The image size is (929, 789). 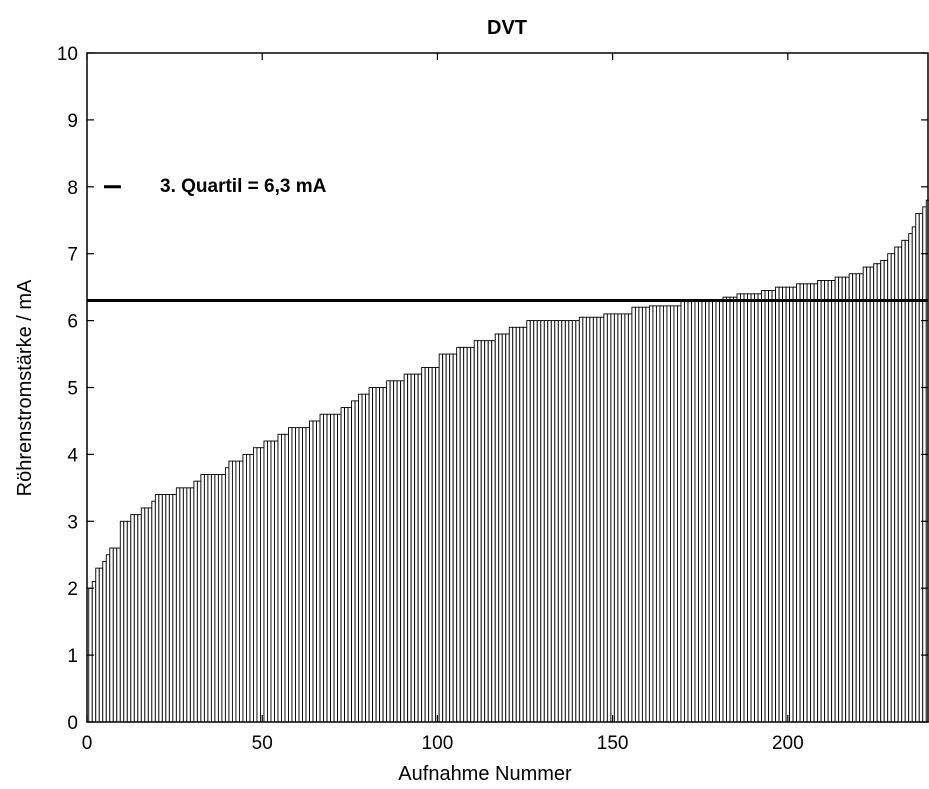 I want to click on y-tick-label: 7, so click(x=72, y=255).